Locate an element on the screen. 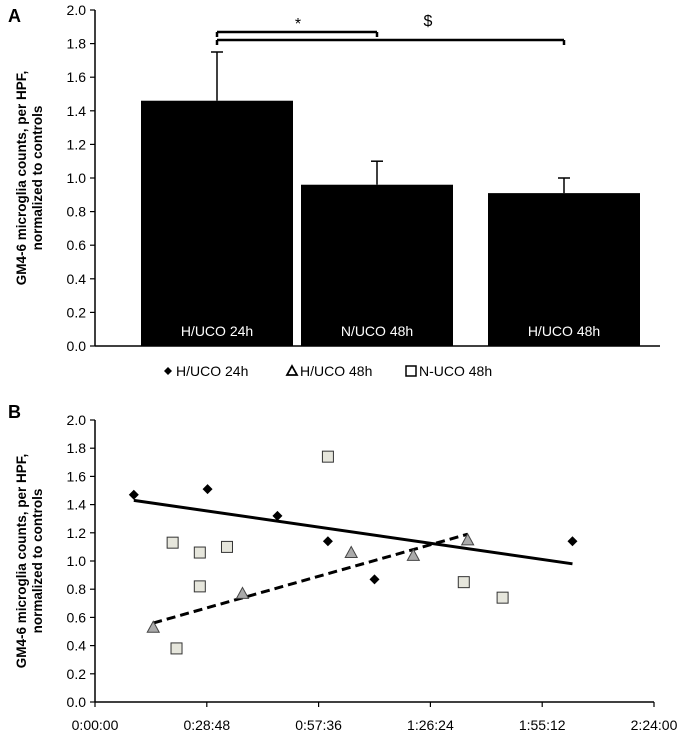 This screenshot has width=686, height=739. x-tick-label: 2:24:00 is located at coordinates (654, 725).